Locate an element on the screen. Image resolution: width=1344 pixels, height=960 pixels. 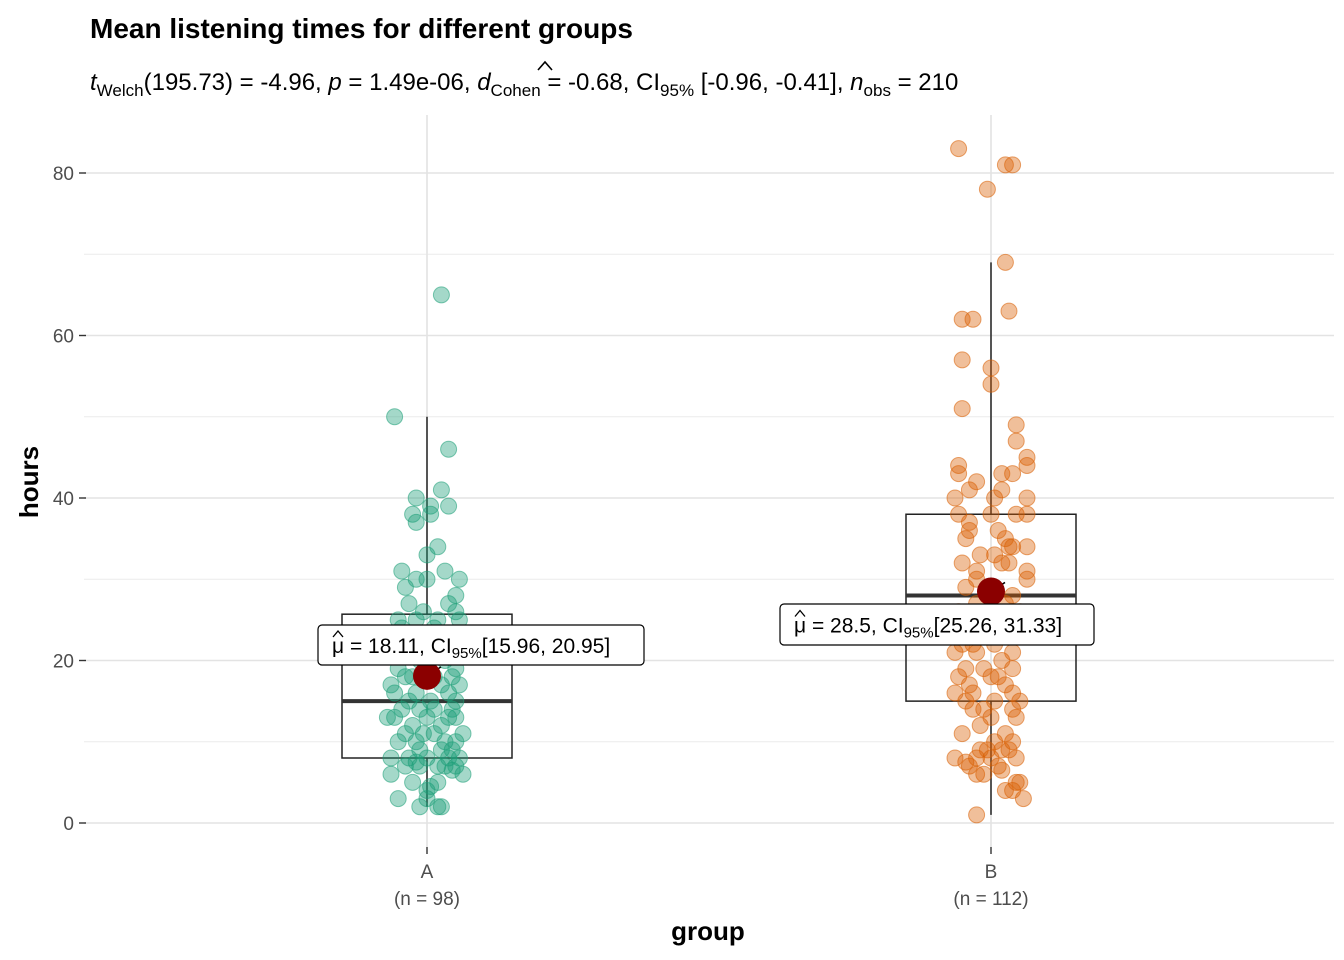
y-tick-label: 0 is located at coordinates (68, 824).